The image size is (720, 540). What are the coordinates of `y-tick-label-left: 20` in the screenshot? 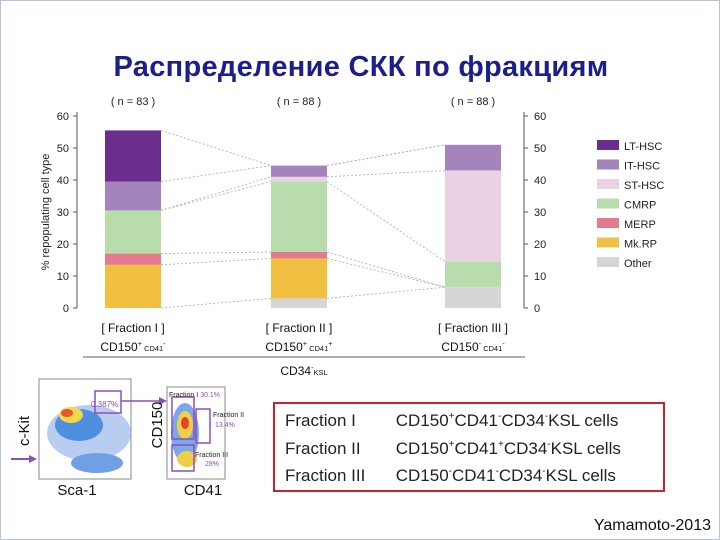 It's located at (63, 245).